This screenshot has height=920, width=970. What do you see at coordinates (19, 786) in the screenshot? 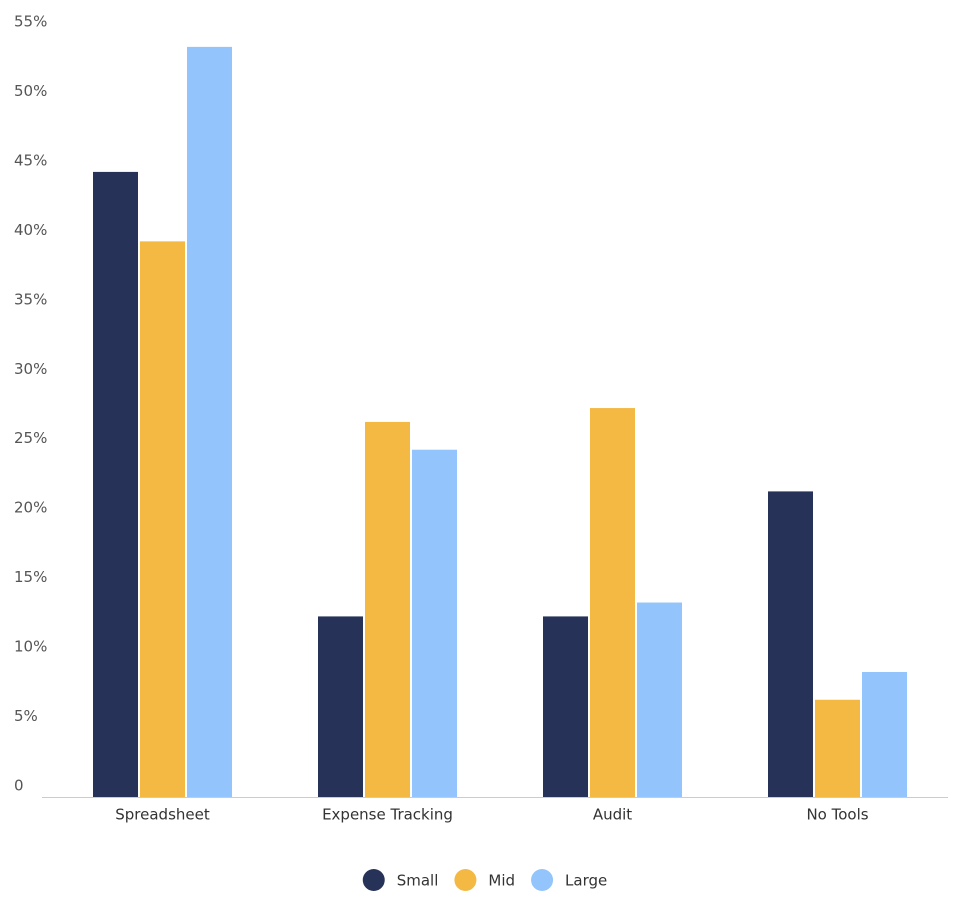
I see `y-tick-label: 0` at bounding box center [19, 786].